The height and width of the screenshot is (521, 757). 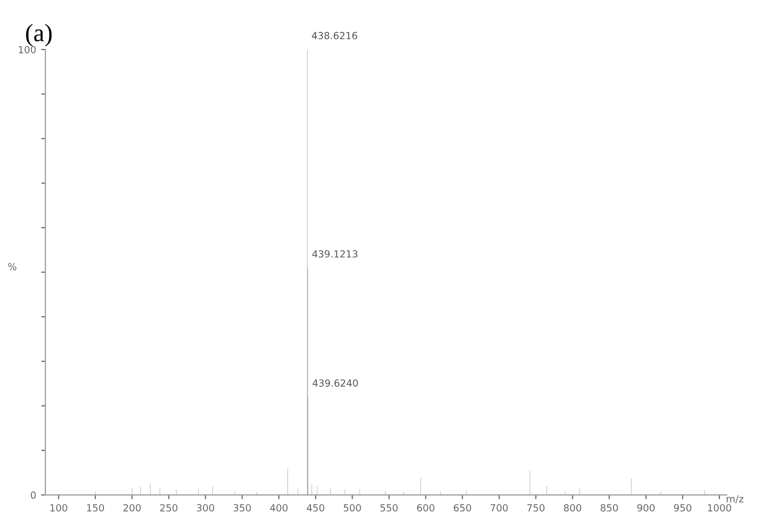 I want to click on annotation: 439.6240, so click(x=335, y=383).